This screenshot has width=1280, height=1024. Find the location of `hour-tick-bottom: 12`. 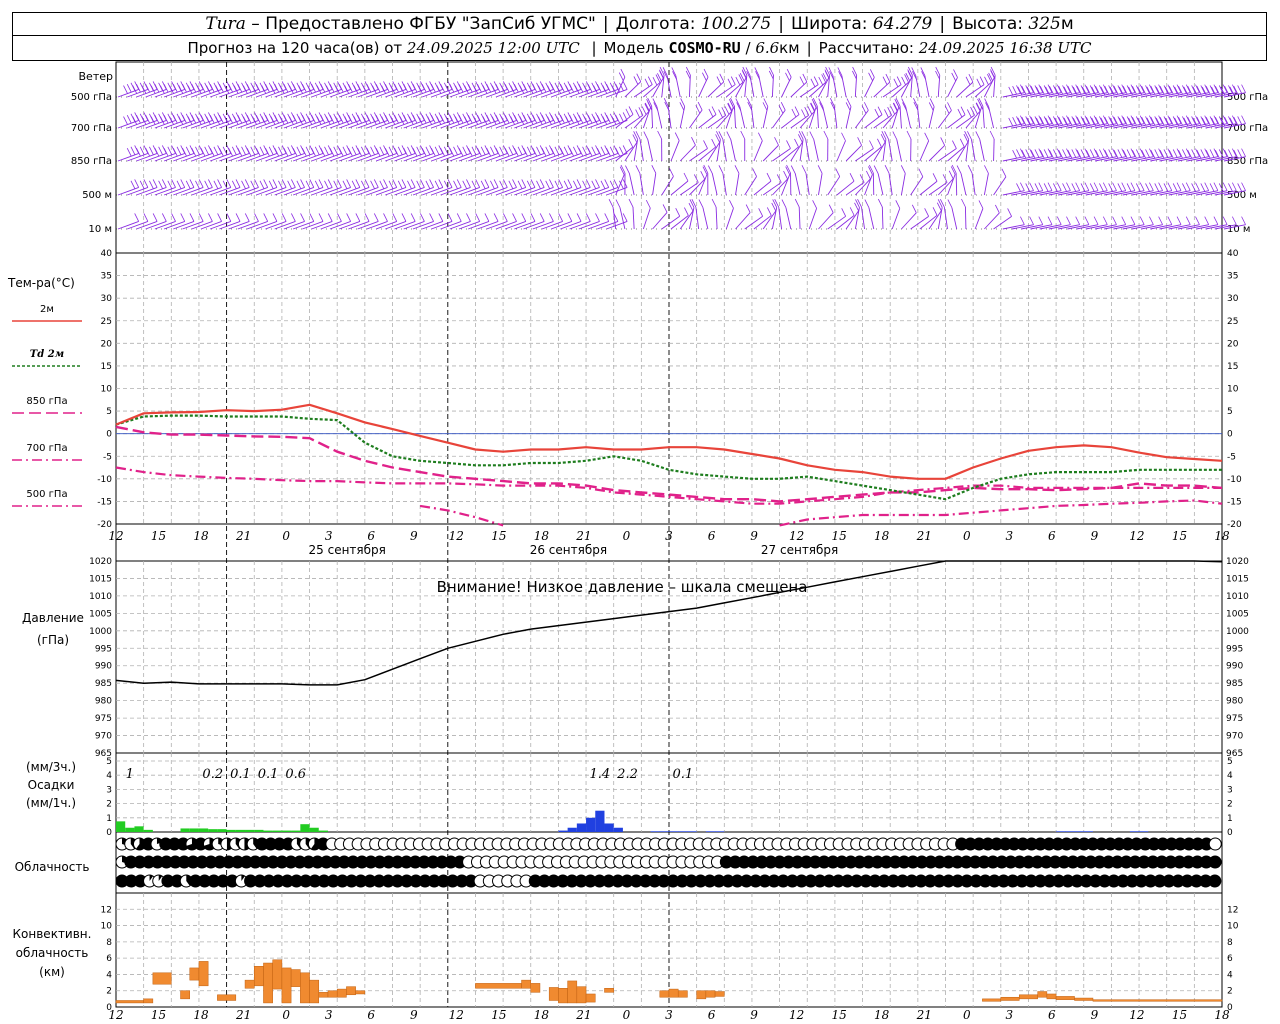

hour-tick-bottom: 12 is located at coordinates (796, 1015).